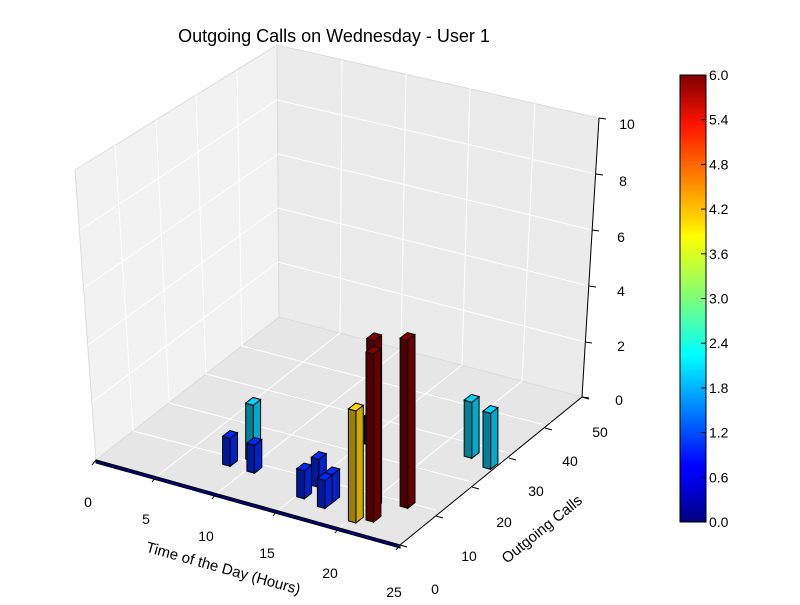 The image size is (800, 605). I want to click on z-axis-line, so click(590, 257).